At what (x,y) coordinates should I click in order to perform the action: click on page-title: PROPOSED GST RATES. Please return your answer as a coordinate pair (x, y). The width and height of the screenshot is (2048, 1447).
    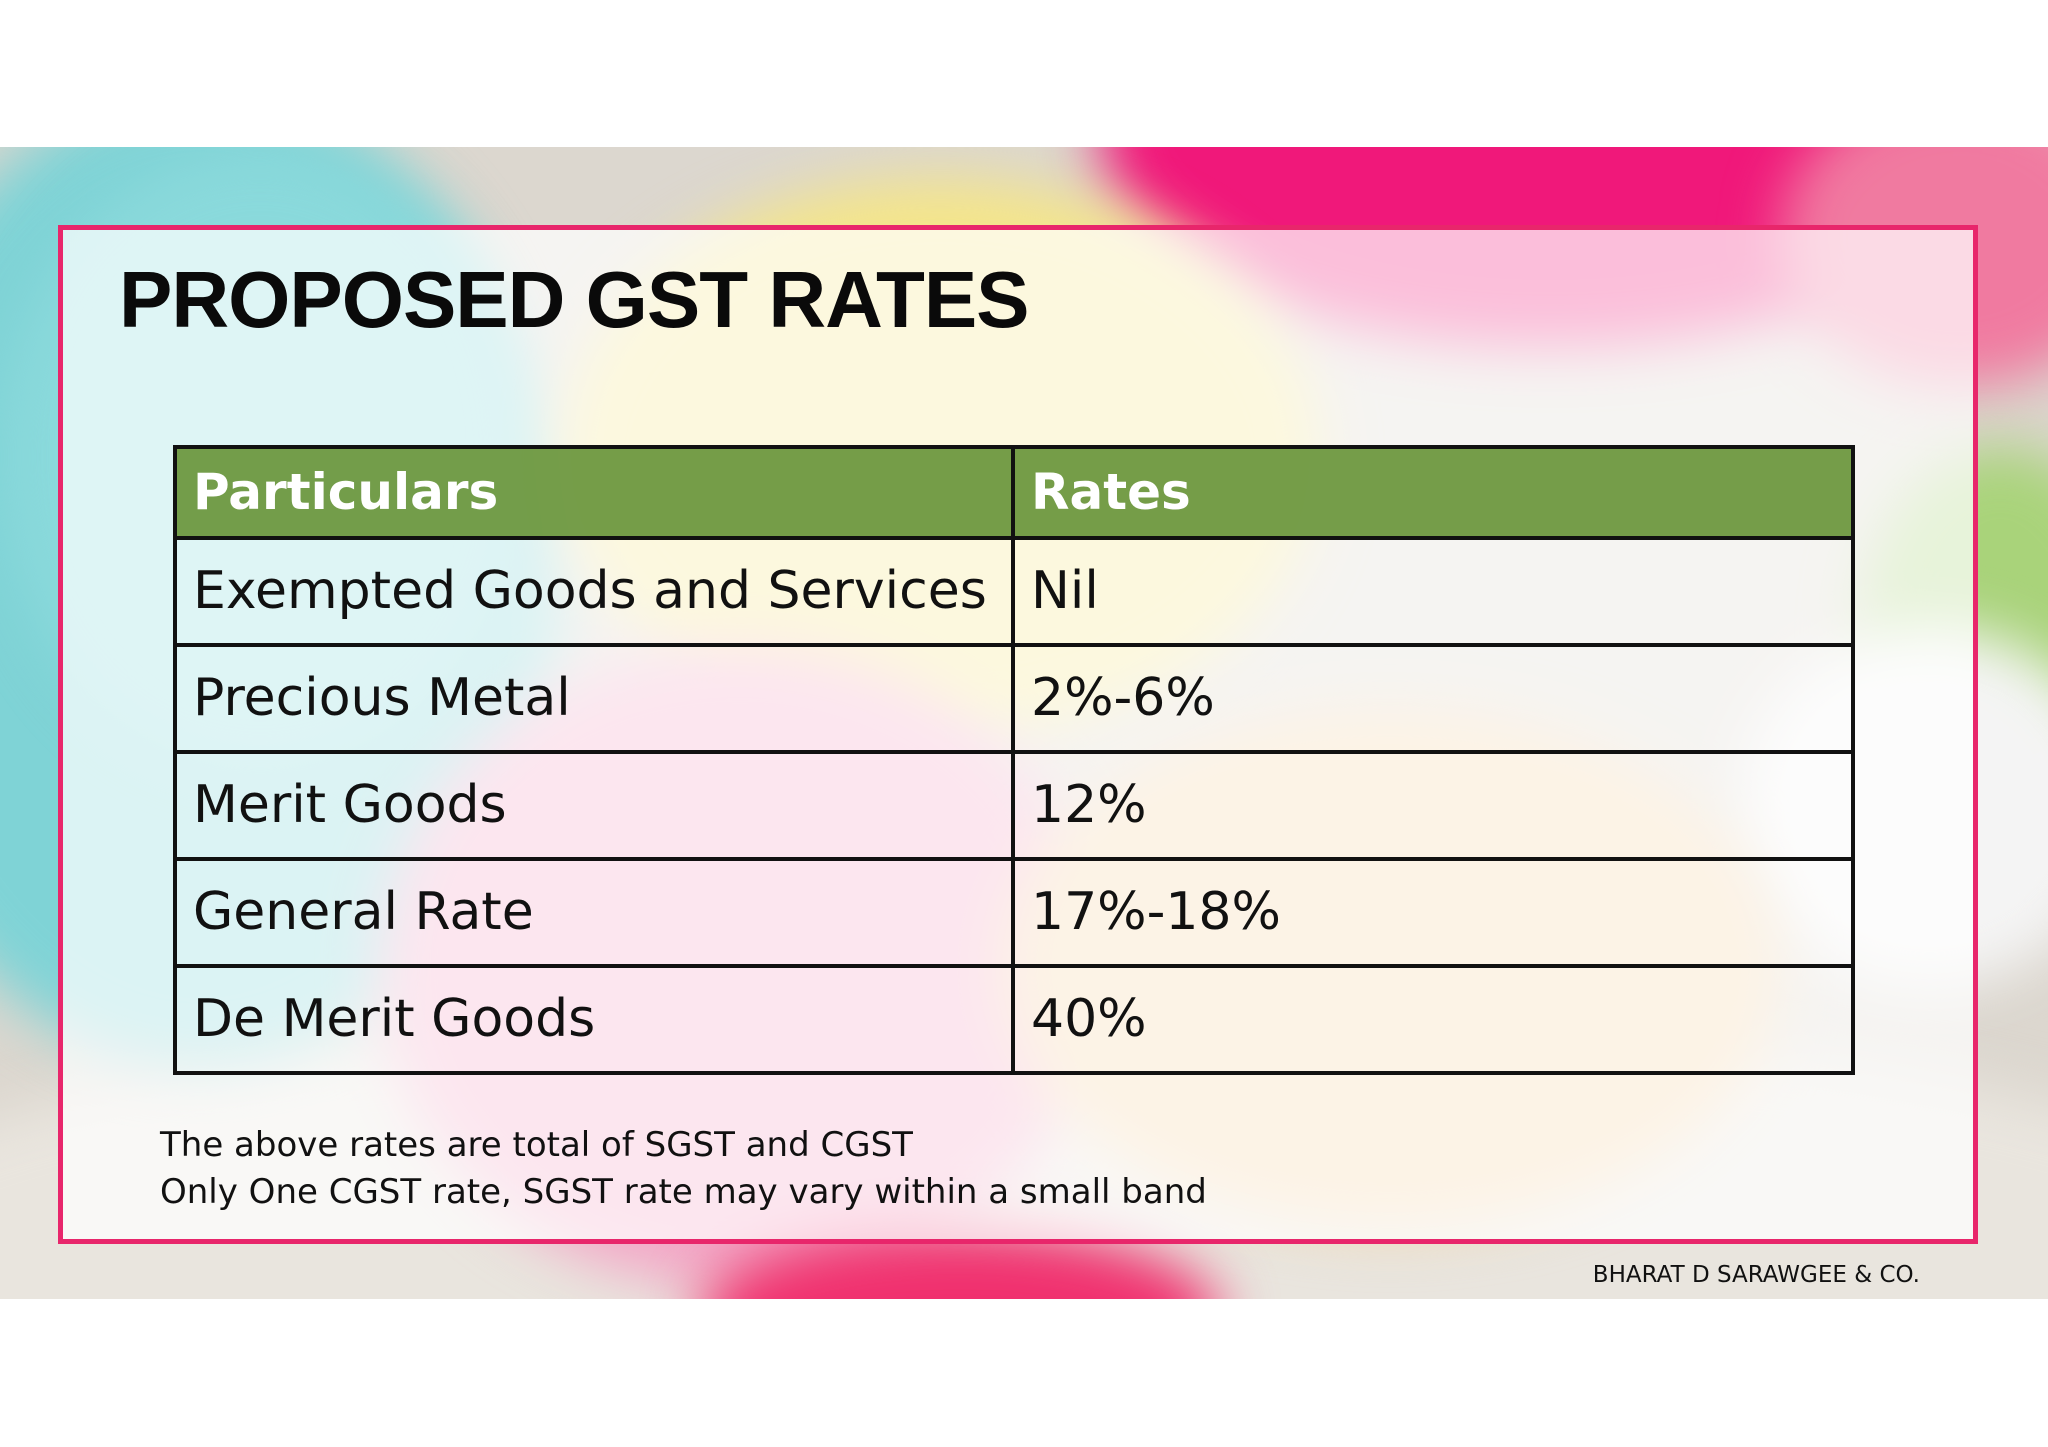
    Looking at the image, I should click on (574, 299).